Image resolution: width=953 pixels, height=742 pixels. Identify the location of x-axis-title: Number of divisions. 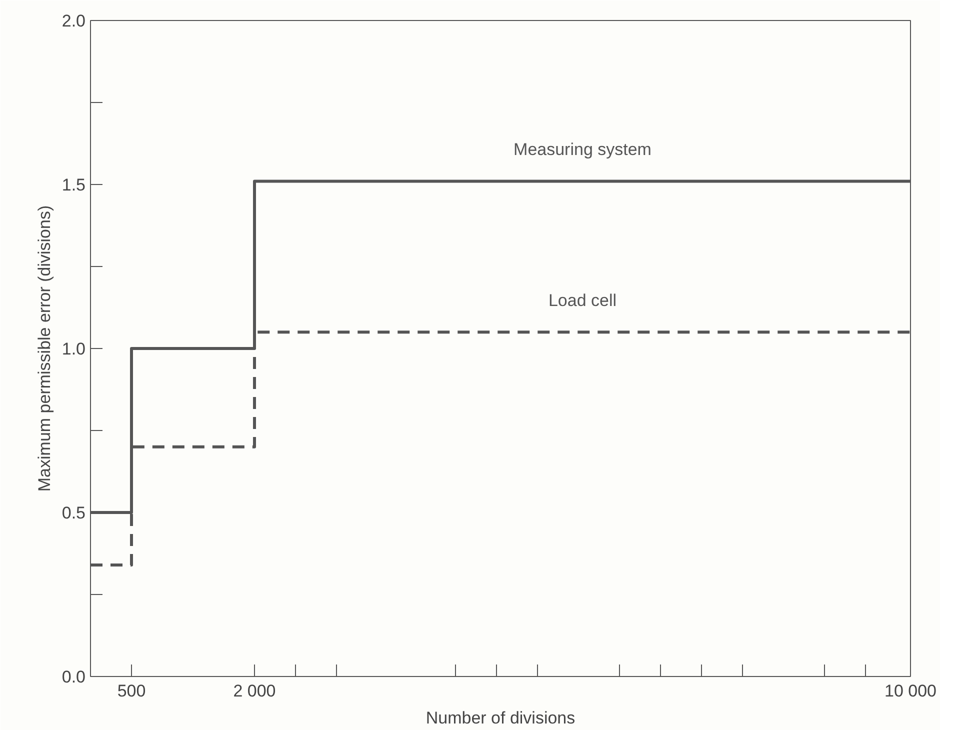
(501, 718).